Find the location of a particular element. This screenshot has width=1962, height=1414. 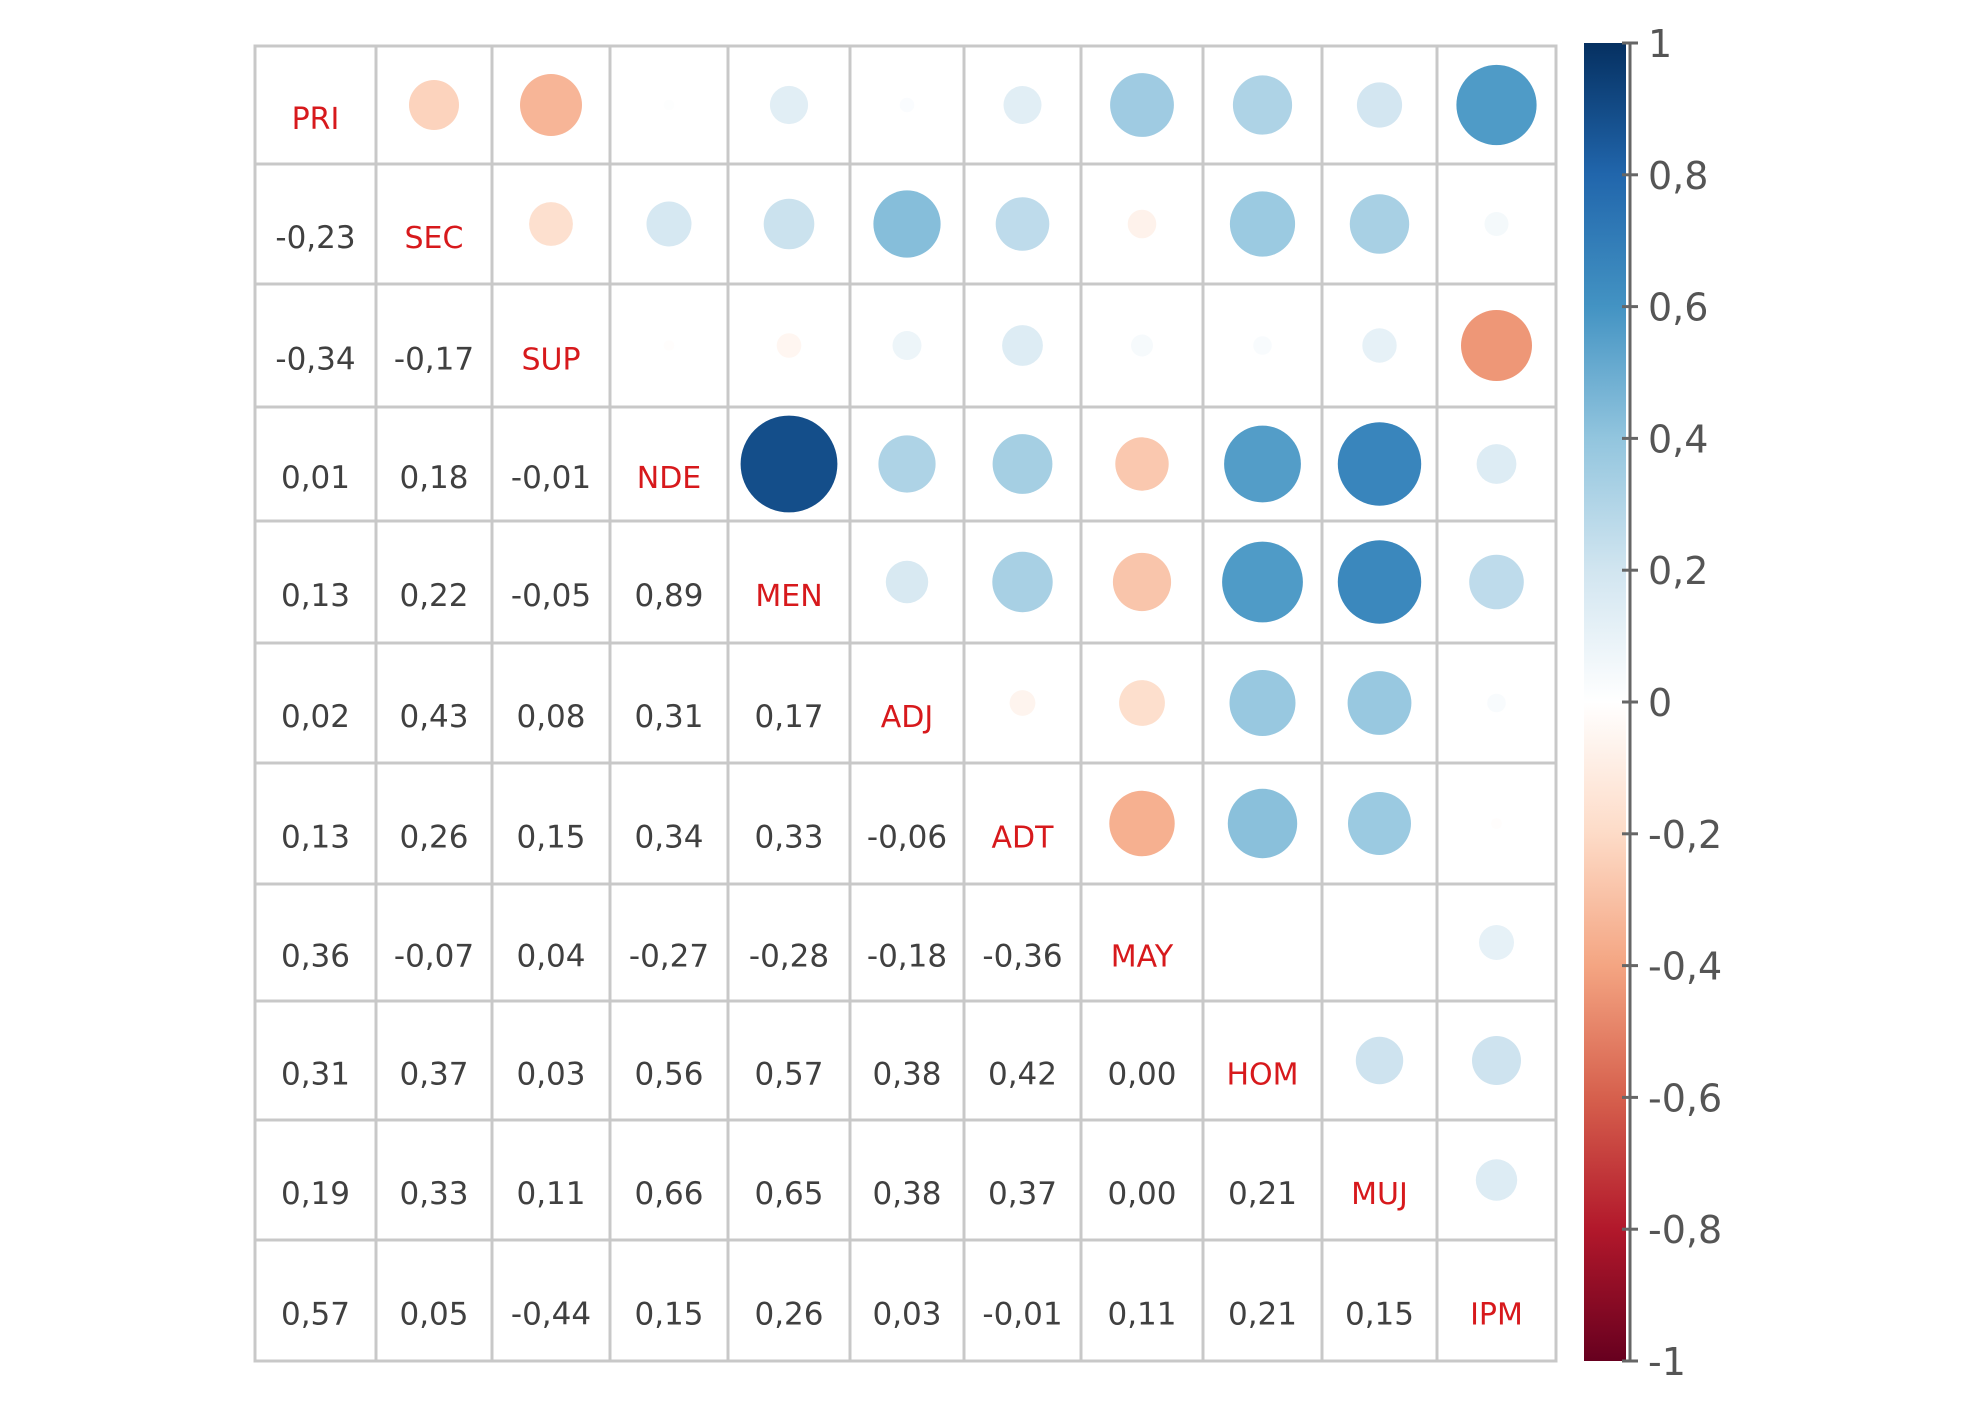

diagonal-label-nde: NDE is located at coordinates (669, 478).